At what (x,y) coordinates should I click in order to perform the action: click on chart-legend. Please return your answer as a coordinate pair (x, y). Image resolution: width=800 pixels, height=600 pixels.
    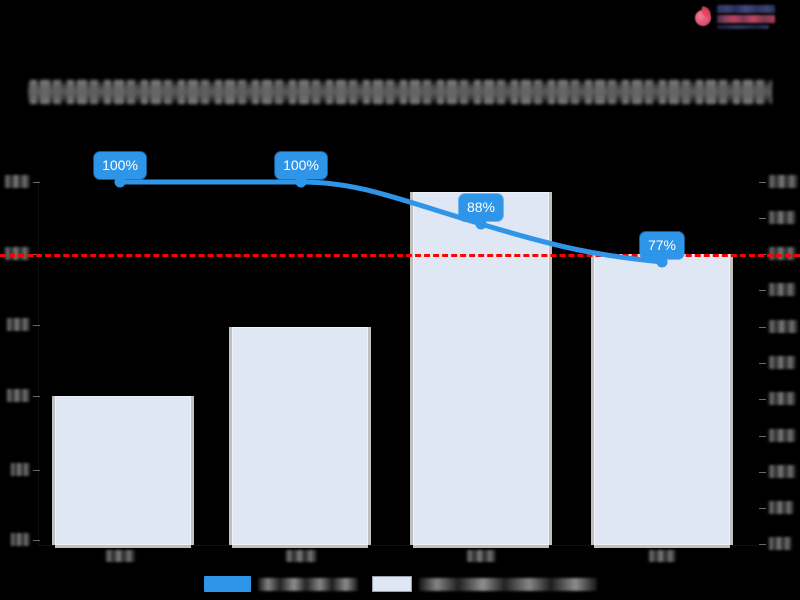
    Looking at the image, I should click on (400, 584).